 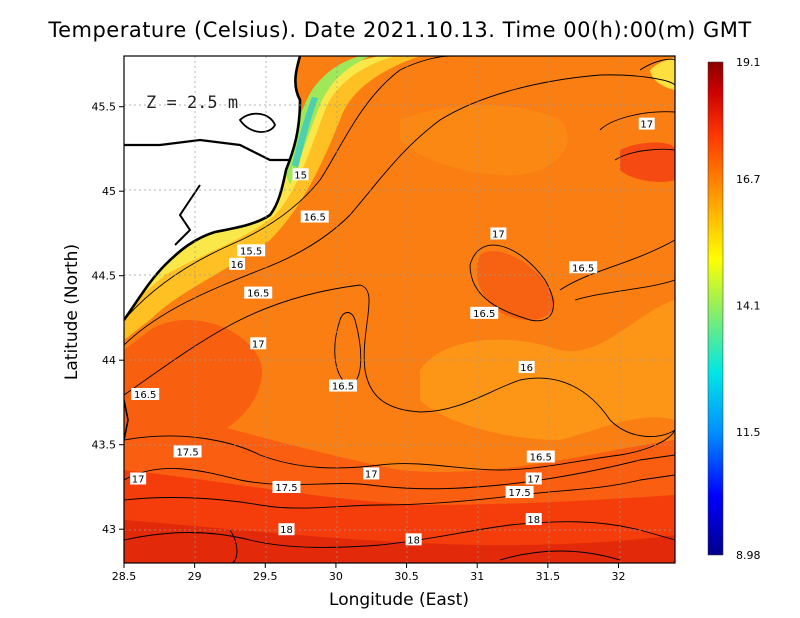 What do you see at coordinates (548, 576) in the screenshot?
I see `x-tick-label: 31.5` at bounding box center [548, 576].